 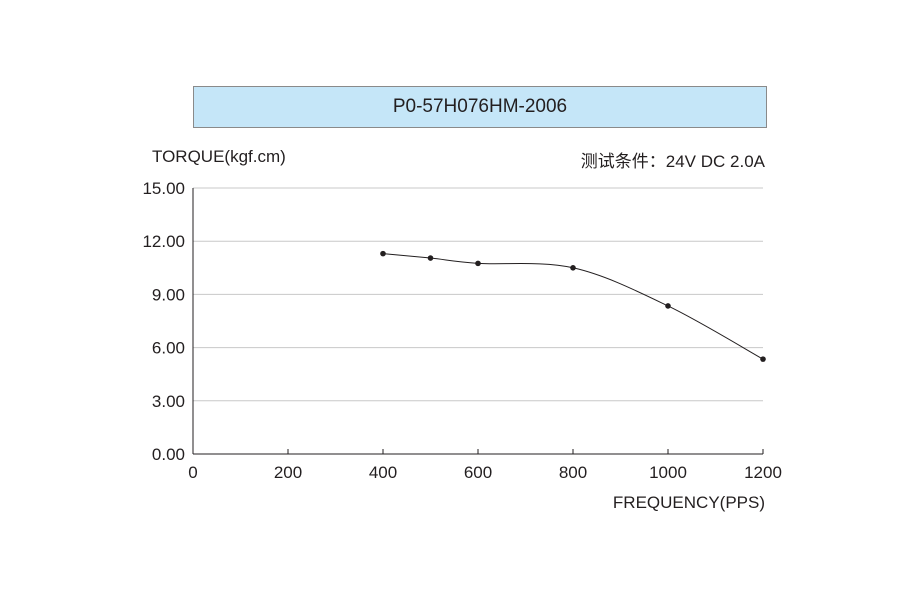 I want to click on x-tick-label-5: 1000, so click(x=668, y=472).